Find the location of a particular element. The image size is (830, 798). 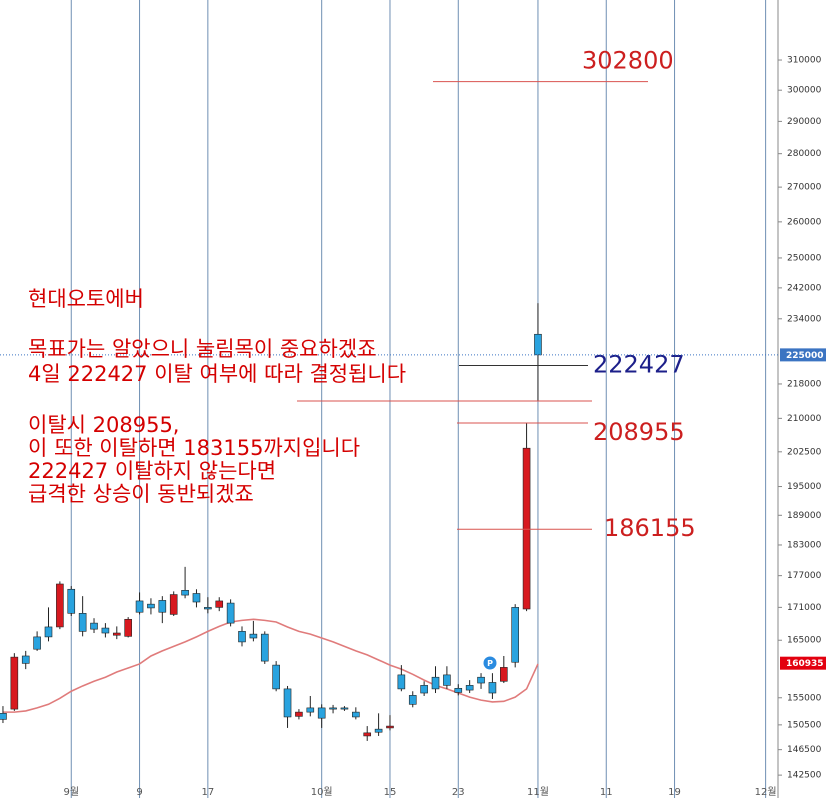

y-tick-label: 183000 is located at coordinates (804, 545).